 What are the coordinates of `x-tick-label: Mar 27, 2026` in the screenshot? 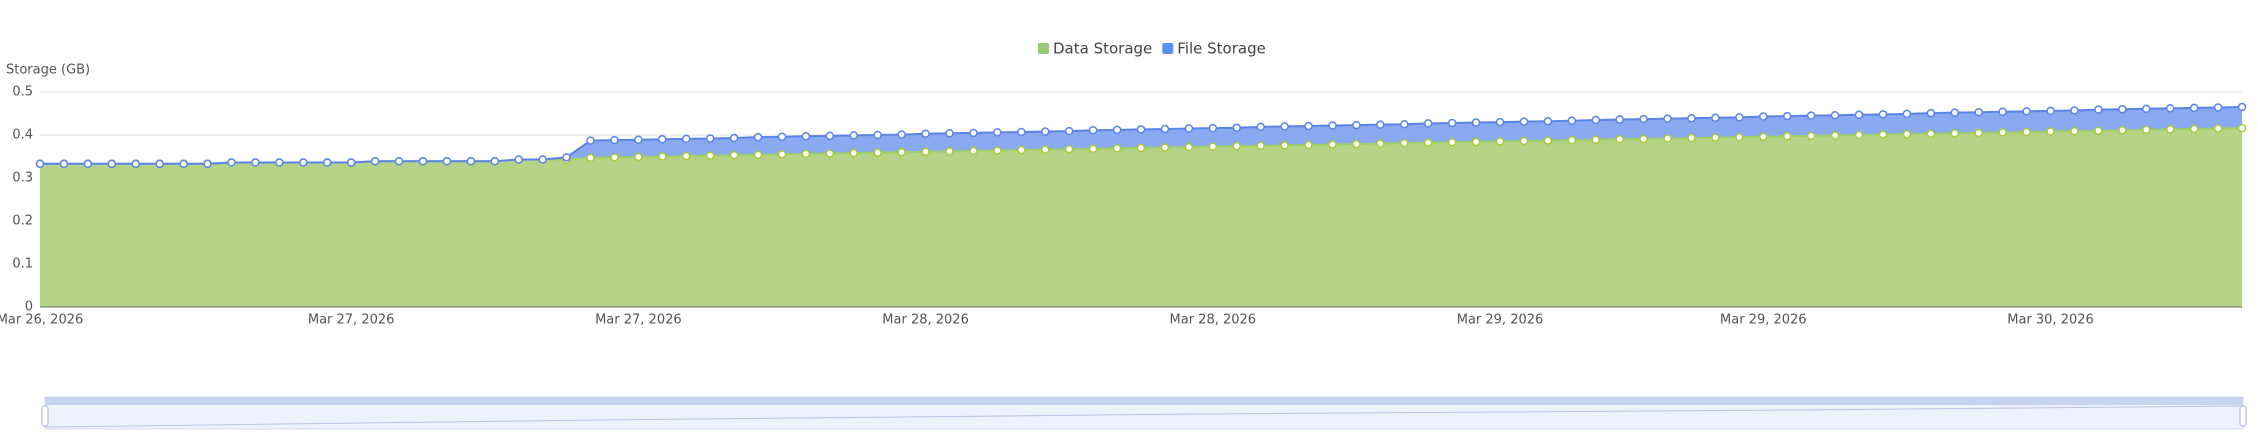 It's located at (351, 320).